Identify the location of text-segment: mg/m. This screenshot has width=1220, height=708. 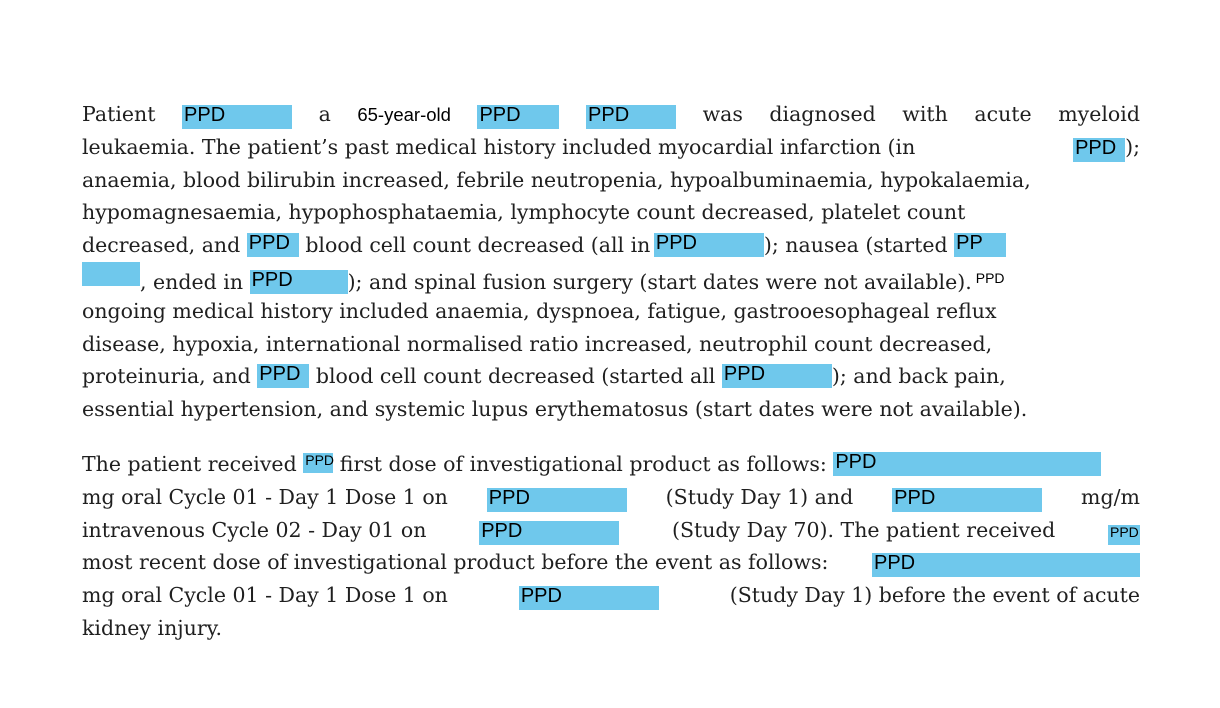
(1110, 496).